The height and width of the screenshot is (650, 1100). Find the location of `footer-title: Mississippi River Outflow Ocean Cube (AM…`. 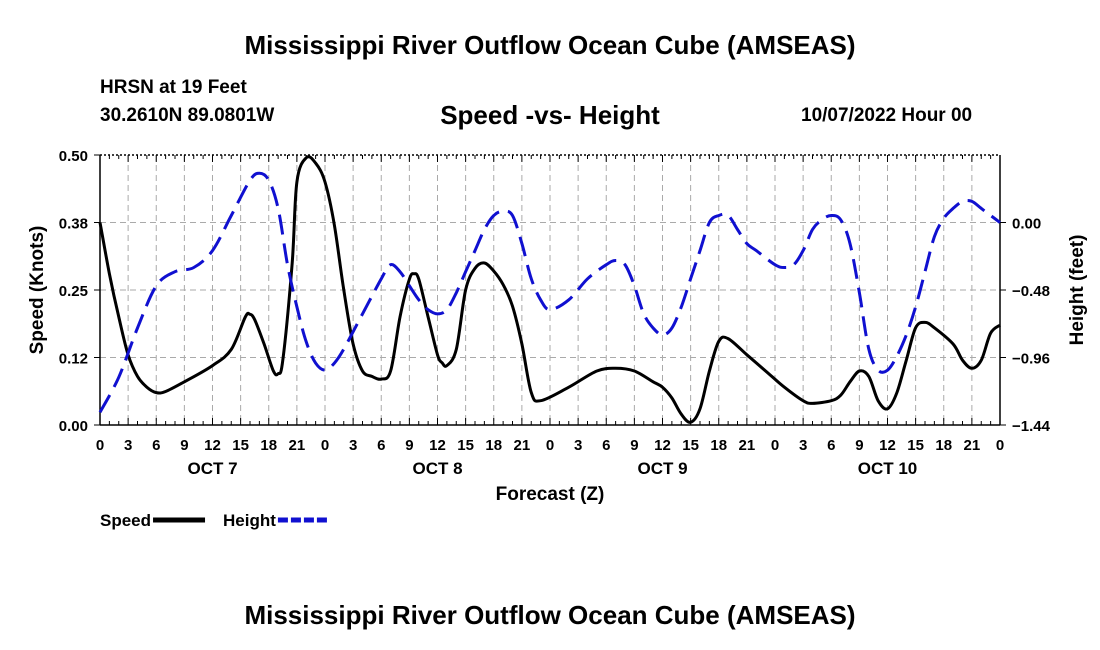

footer-title: Mississippi River Outflow Ocean Cube (AM… is located at coordinates (550, 615).